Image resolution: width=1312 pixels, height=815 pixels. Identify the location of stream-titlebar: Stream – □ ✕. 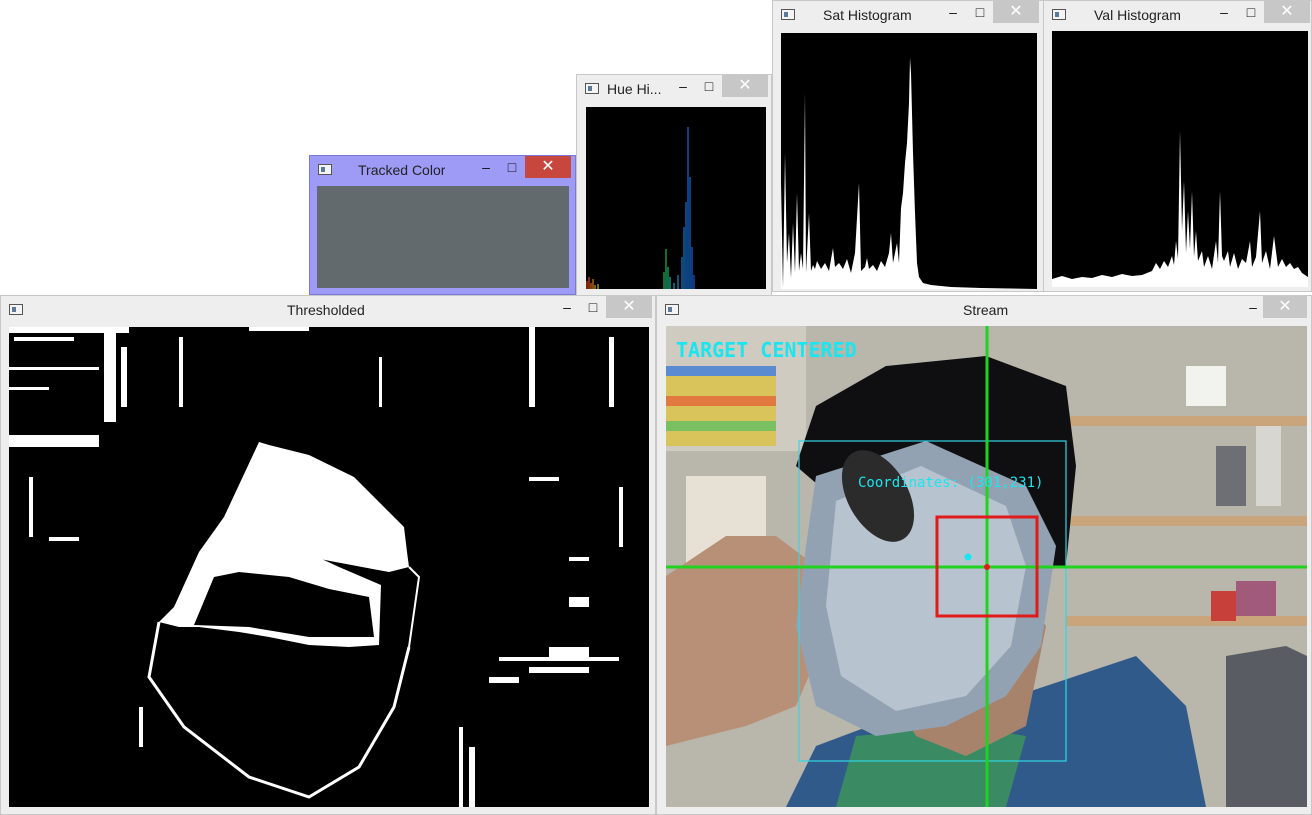
(984, 310).